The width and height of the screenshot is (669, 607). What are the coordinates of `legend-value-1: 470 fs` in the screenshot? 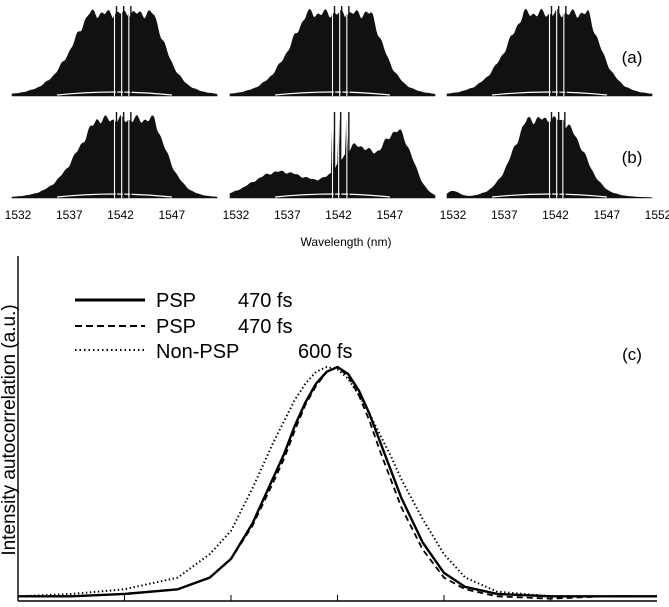 It's located at (265, 301).